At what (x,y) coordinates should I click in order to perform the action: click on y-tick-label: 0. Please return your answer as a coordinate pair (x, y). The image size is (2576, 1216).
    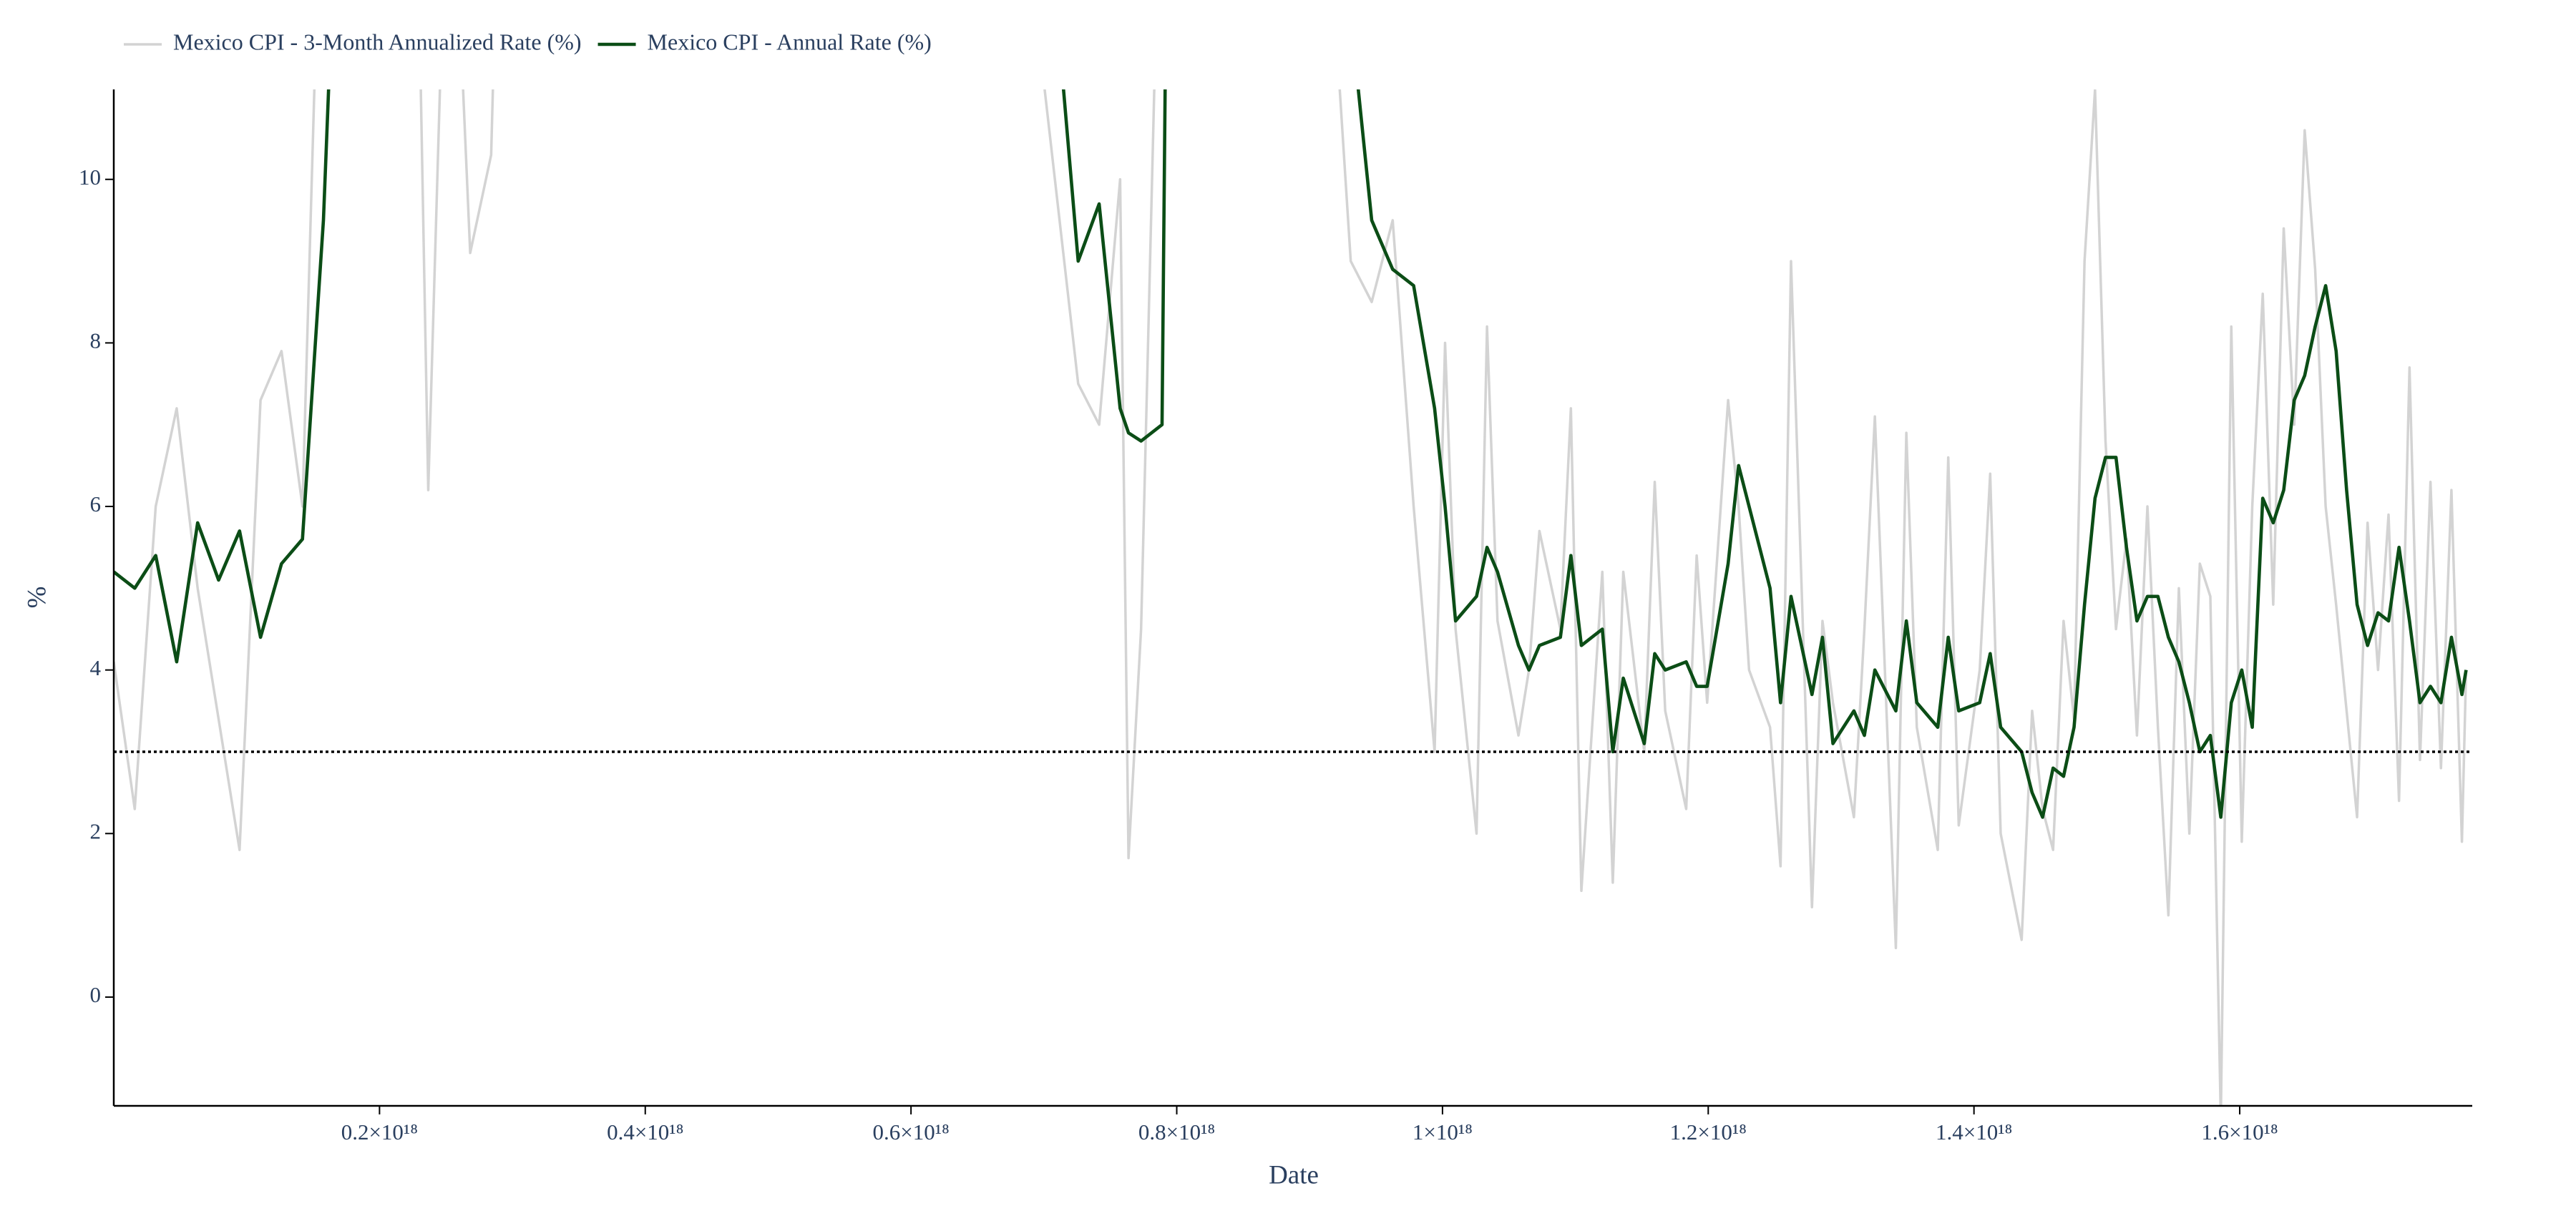
    Looking at the image, I should click on (96, 995).